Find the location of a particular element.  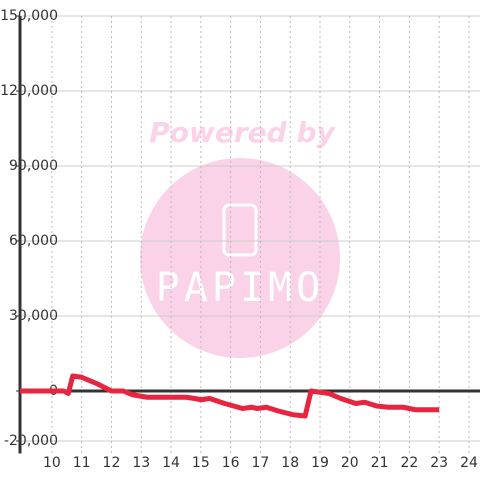

x-tick-label: 20 is located at coordinates (350, 463).